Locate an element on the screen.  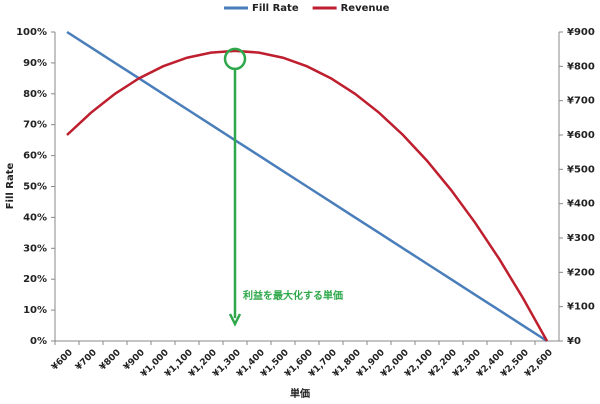
y2-tick-label: ¥600 is located at coordinates (581, 135).